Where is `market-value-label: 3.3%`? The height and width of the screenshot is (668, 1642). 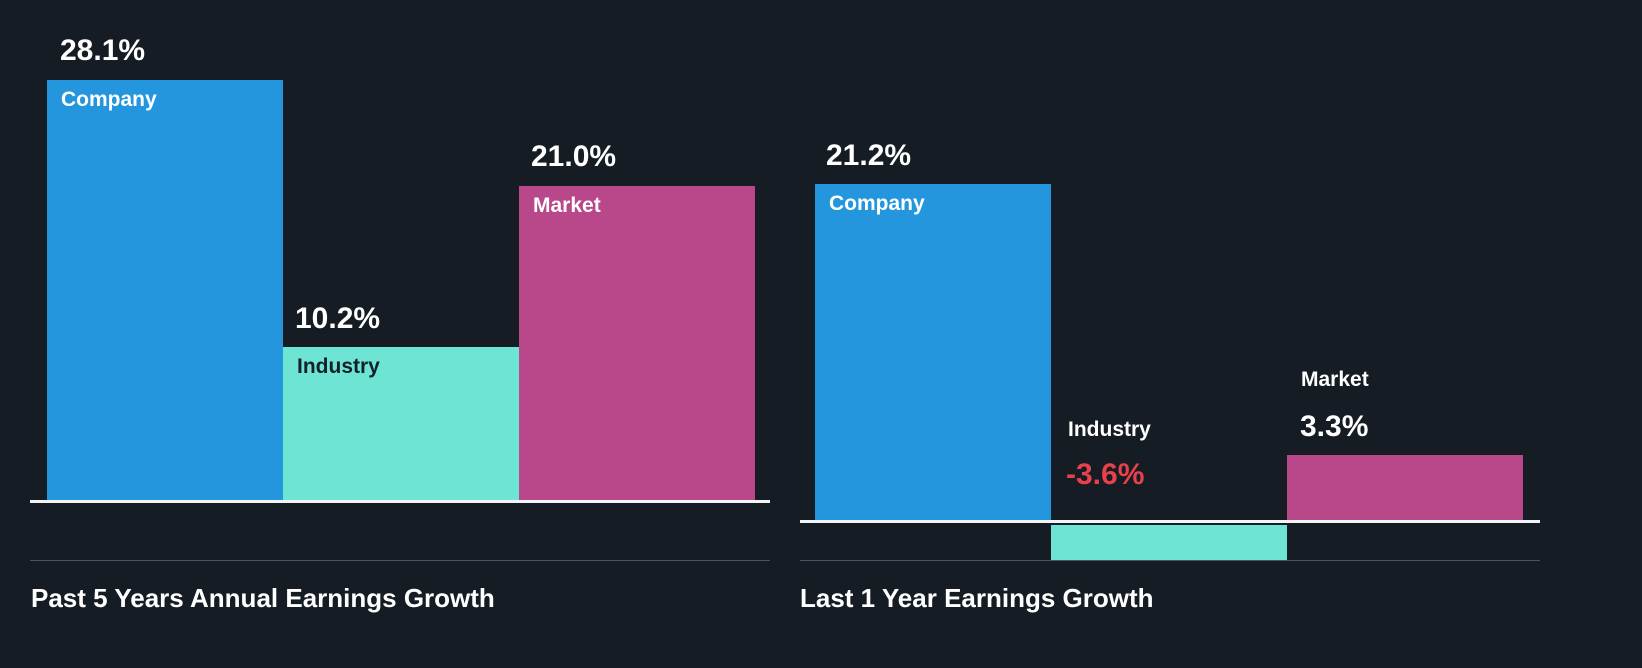
market-value-label: 3.3% is located at coordinates (1334, 426).